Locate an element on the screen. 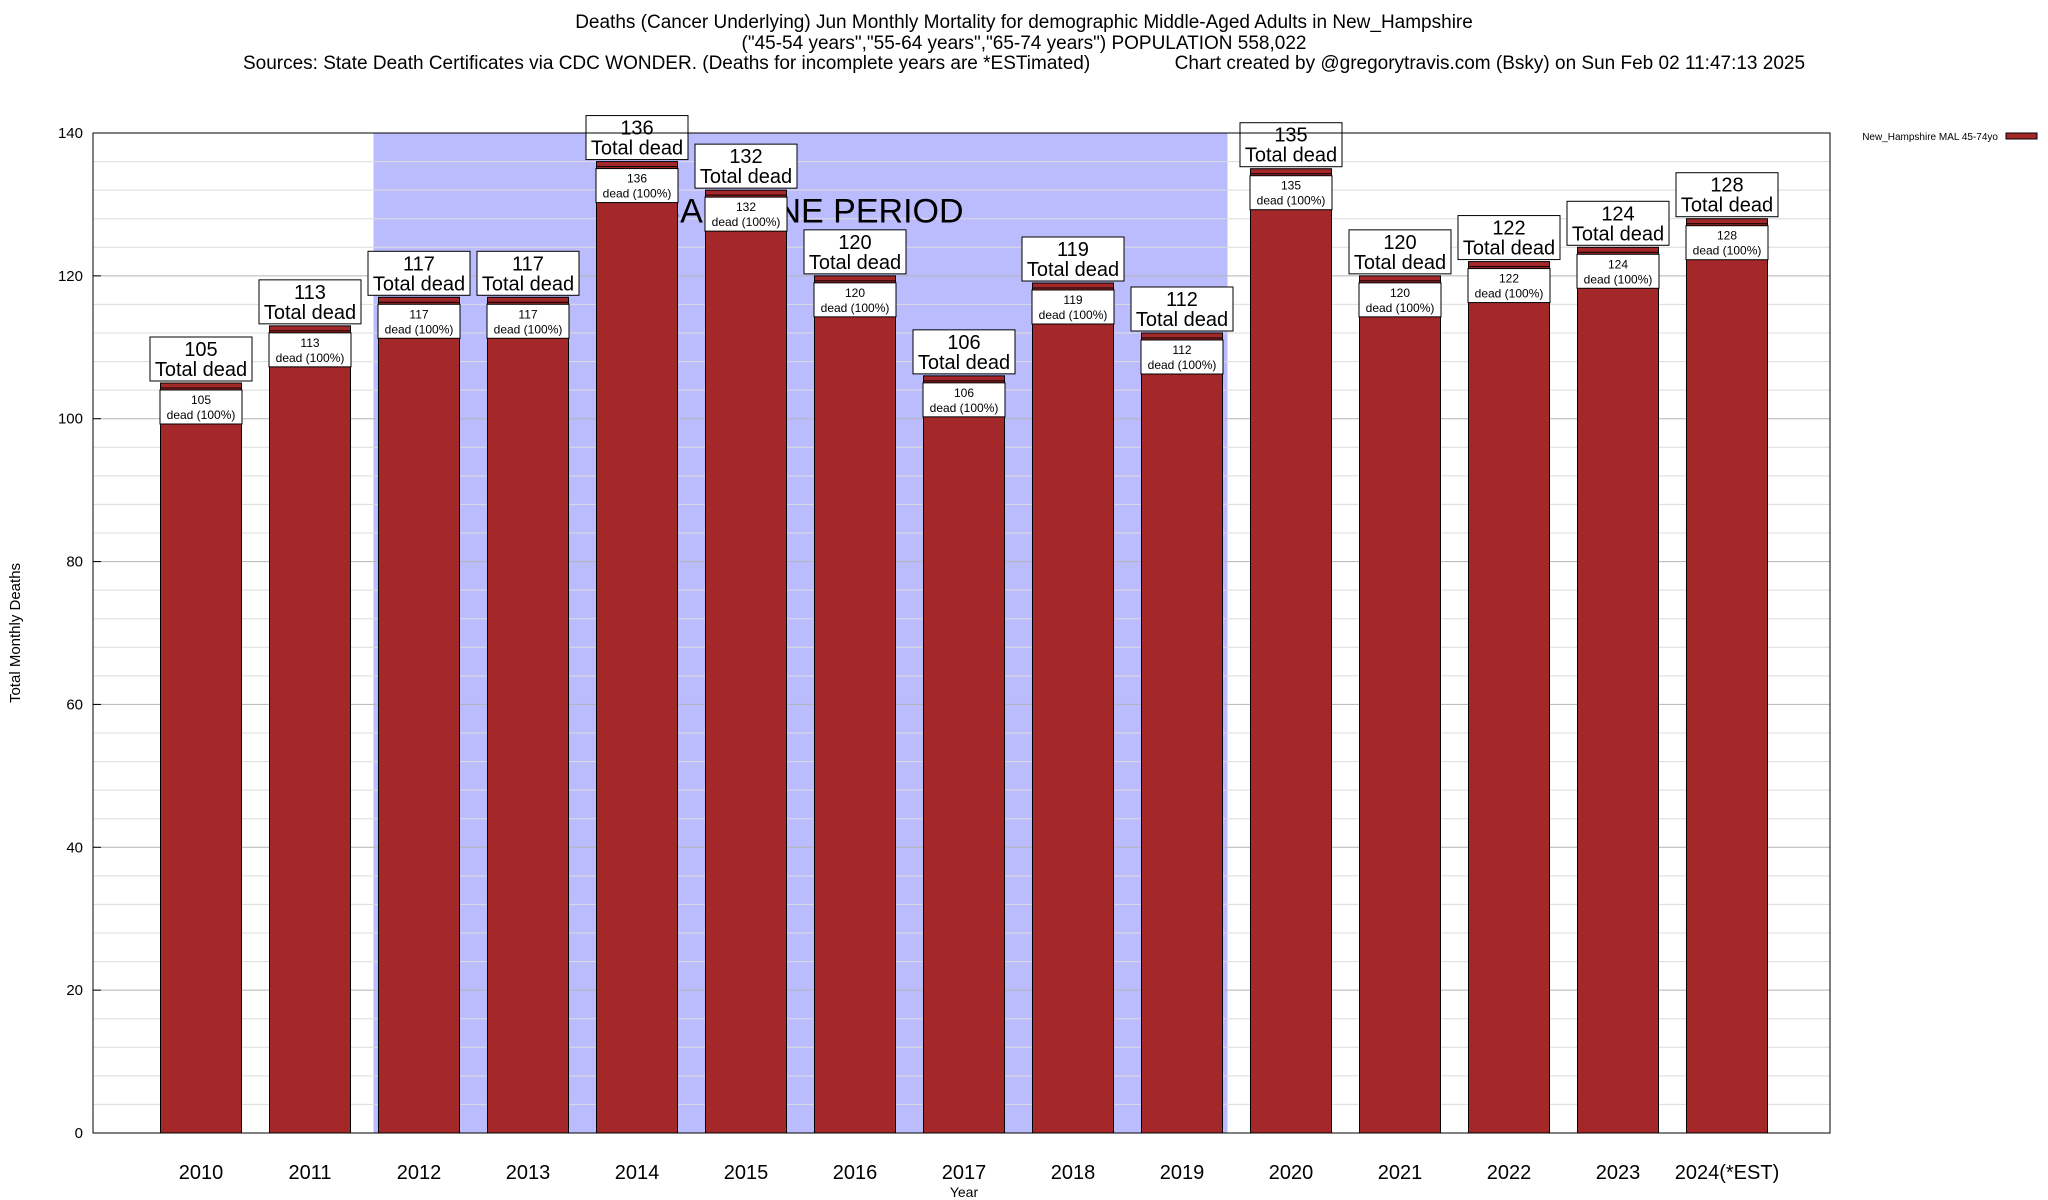  total-value-label: 135 is located at coordinates (1290, 136).